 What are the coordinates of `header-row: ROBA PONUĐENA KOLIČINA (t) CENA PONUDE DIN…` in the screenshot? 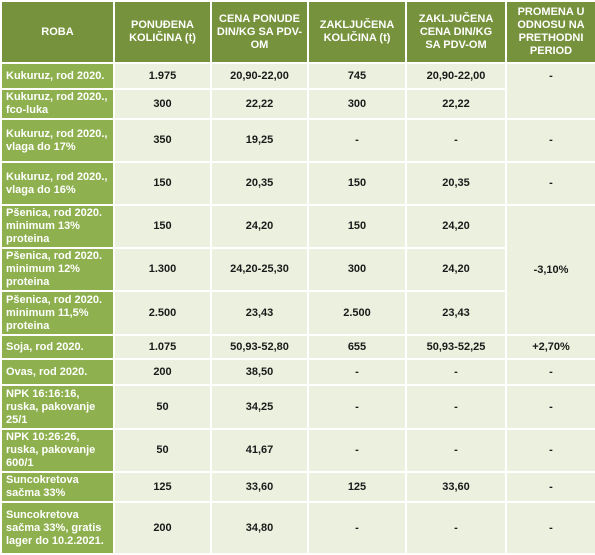 It's located at (297, 32).